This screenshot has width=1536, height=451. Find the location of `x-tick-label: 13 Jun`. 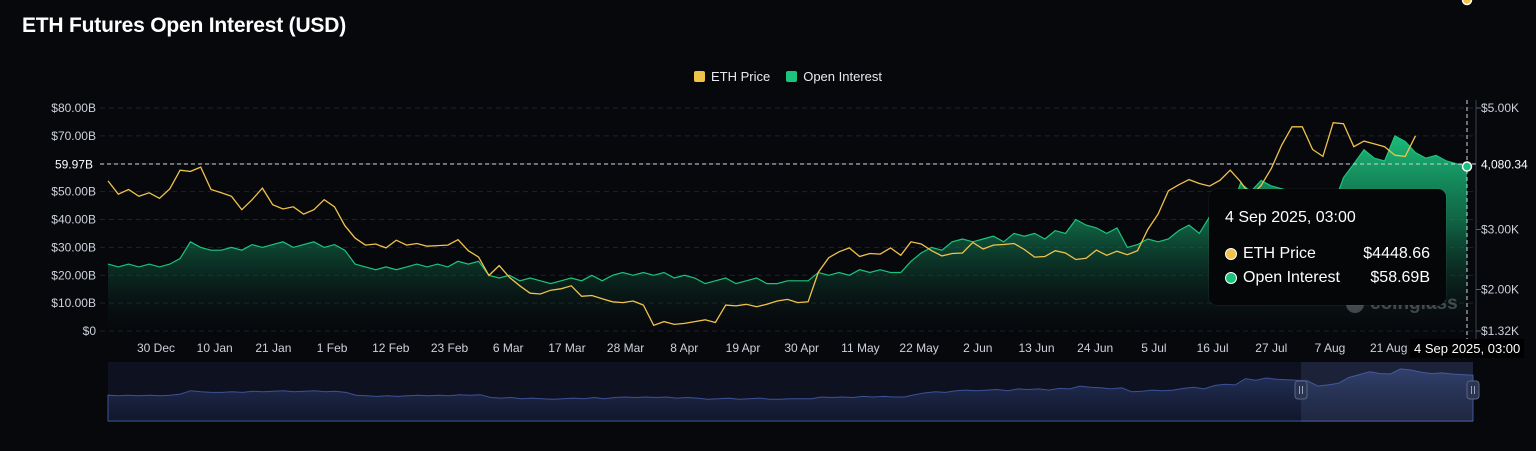

x-tick-label: 13 Jun is located at coordinates (1036, 348).